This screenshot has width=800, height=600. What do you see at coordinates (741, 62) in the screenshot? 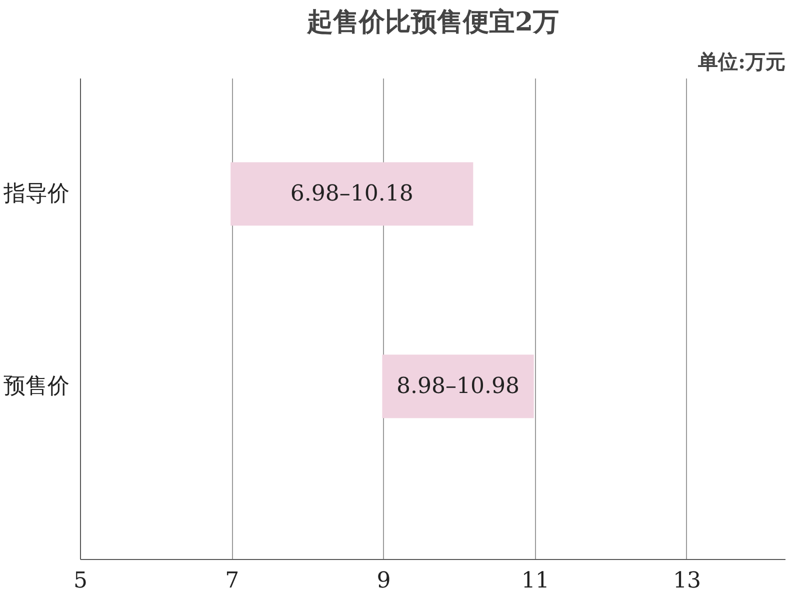
I see `text: 单位:万元` at bounding box center [741, 62].